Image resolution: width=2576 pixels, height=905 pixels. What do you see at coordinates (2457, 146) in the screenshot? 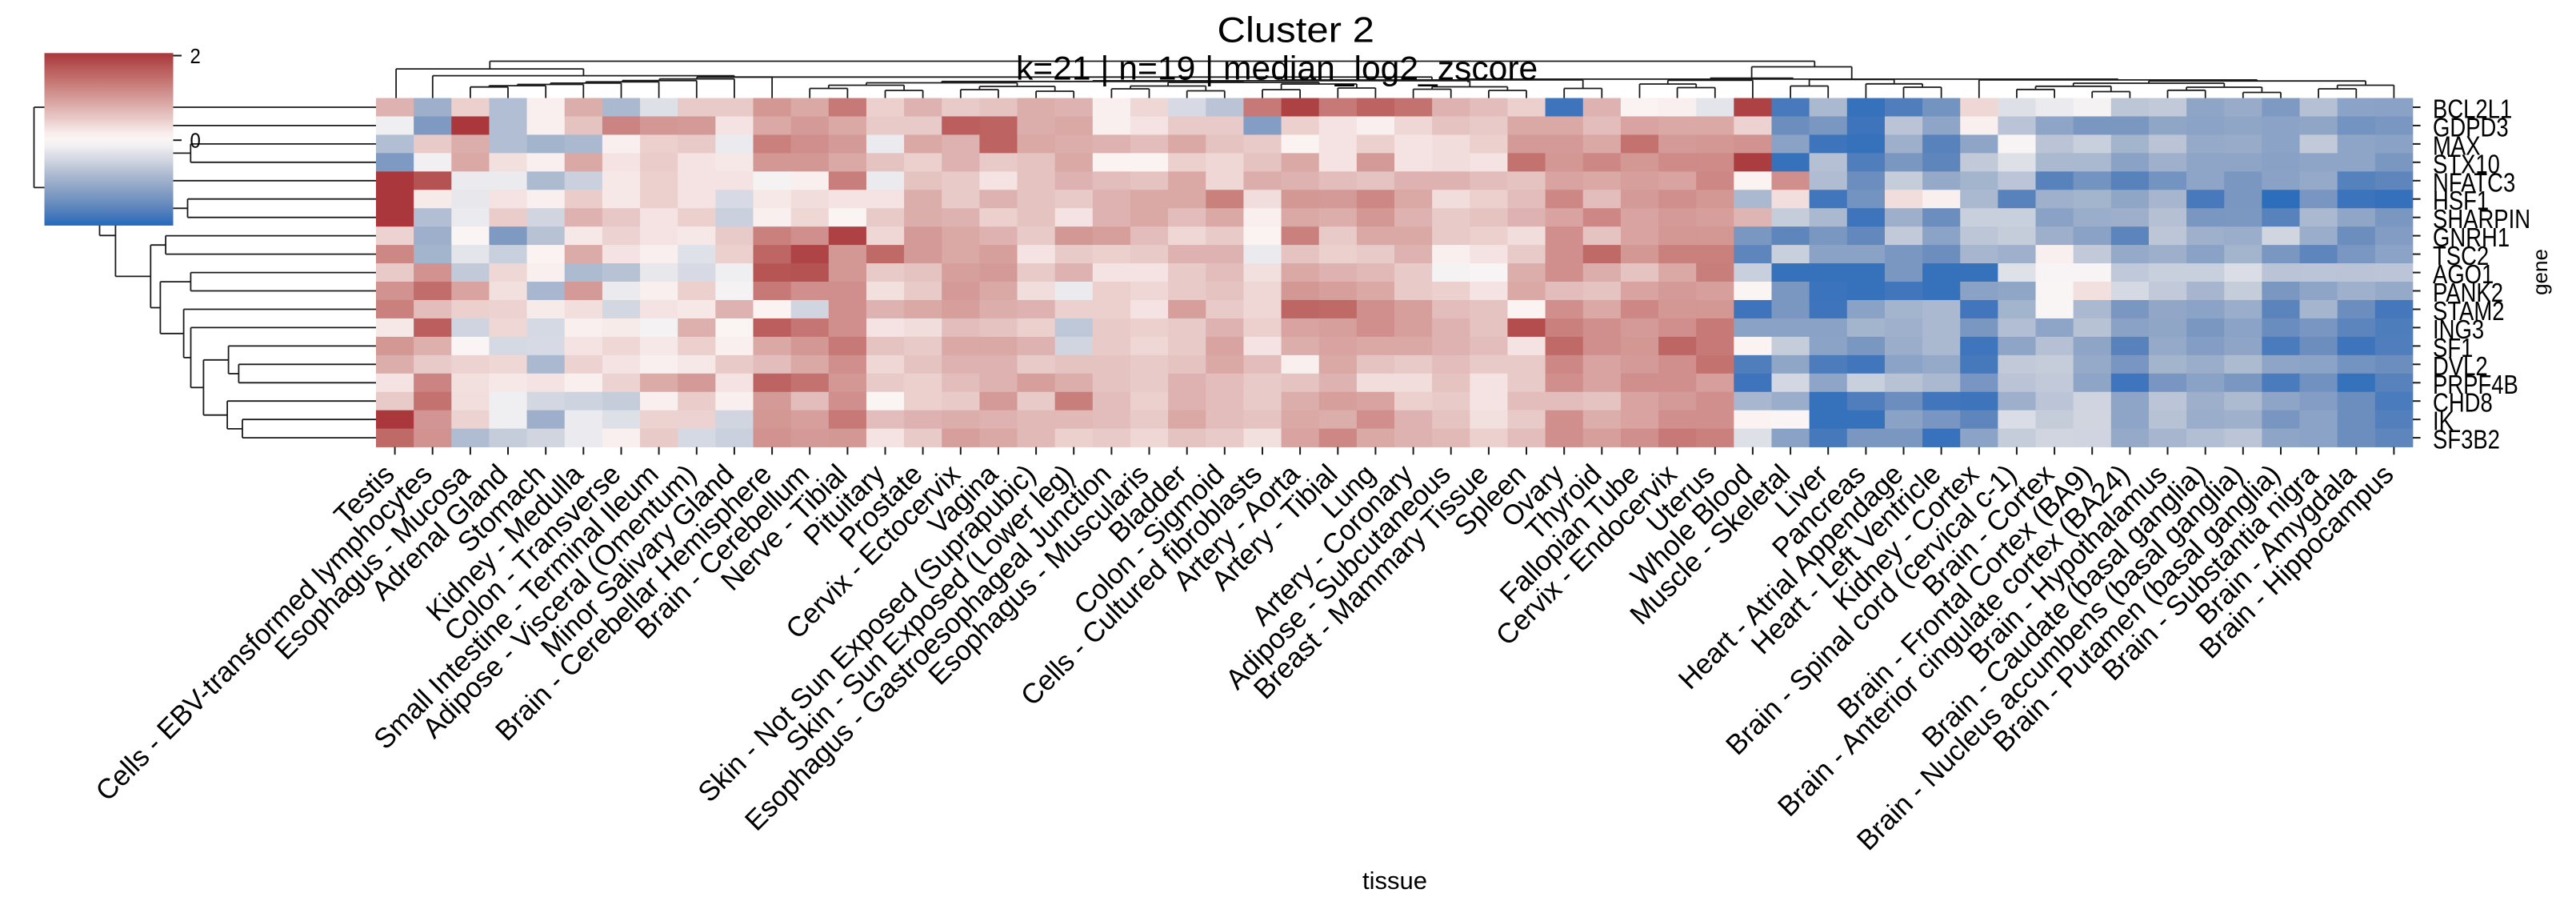
I see `svg-text: MAX` at bounding box center [2457, 146].